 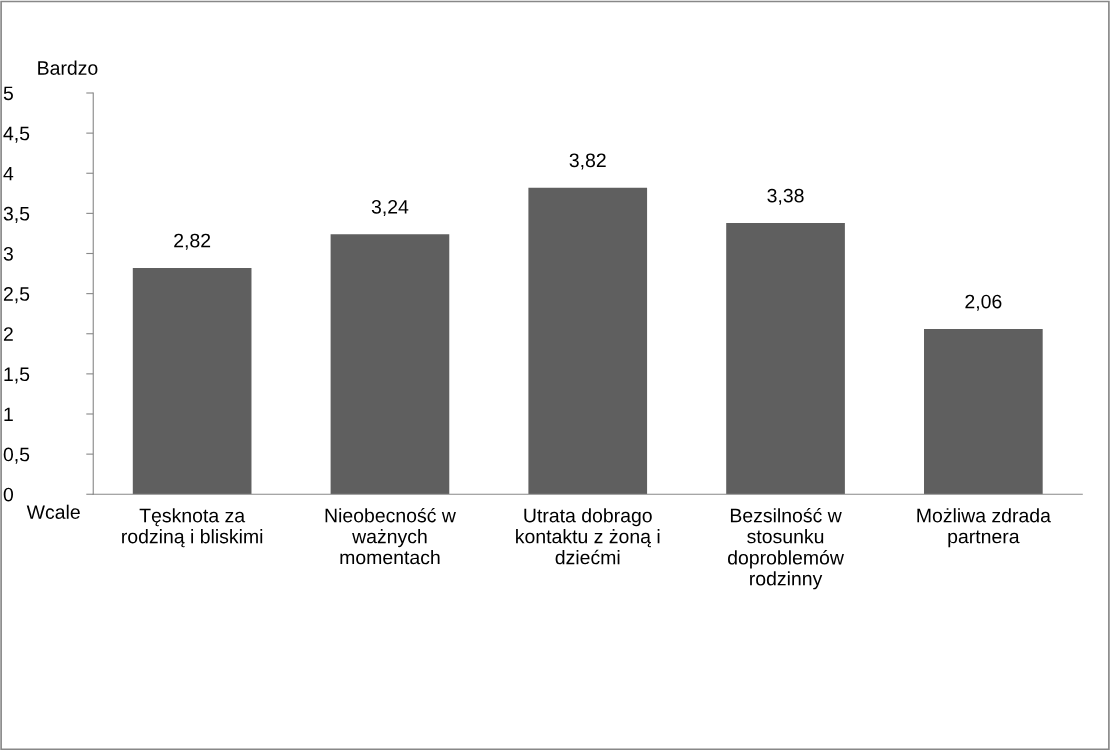 What do you see at coordinates (8, 414) in the screenshot?
I see `y-tick-label: 1` at bounding box center [8, 414].